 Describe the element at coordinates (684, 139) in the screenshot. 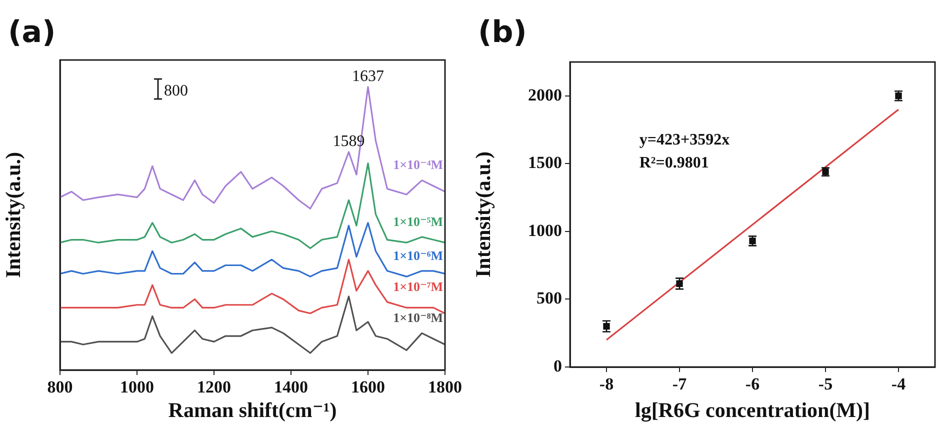

I see `annotation: y=423+3592x` at that location.